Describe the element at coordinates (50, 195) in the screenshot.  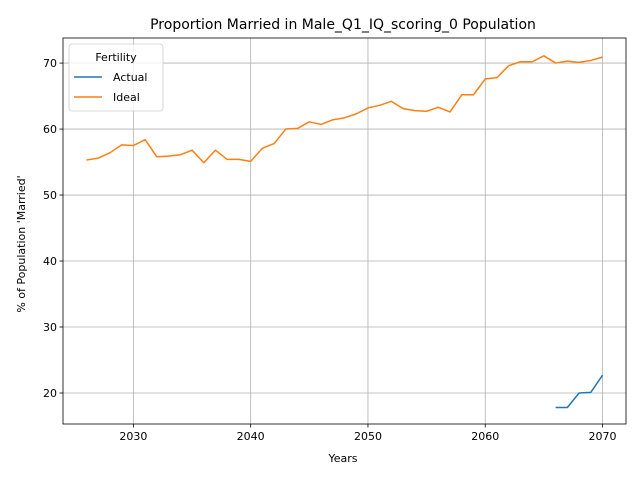
I see `y-tick-label: 50` at that location.